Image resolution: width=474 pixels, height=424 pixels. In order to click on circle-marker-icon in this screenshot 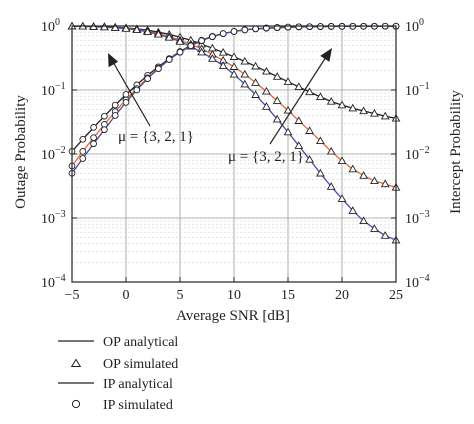, I will do `click(76, 404)`.